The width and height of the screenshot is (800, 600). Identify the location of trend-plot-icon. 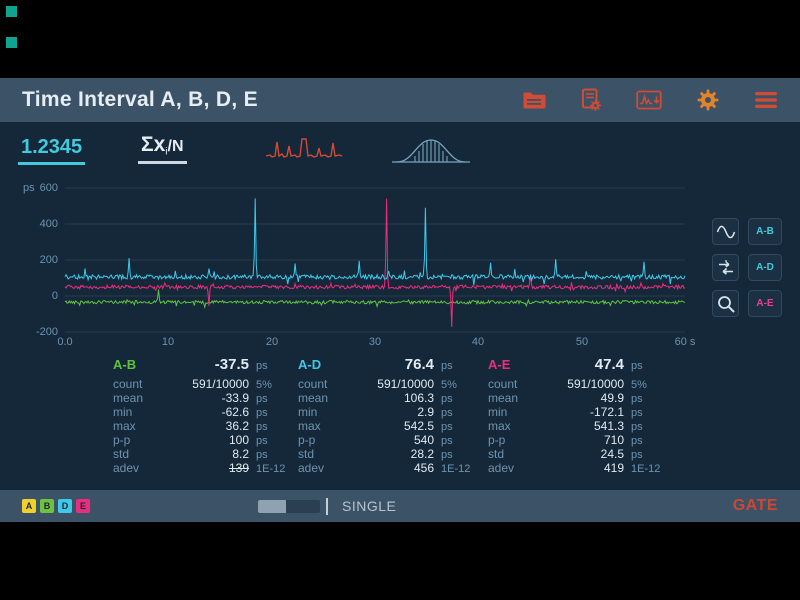
(304, 148).